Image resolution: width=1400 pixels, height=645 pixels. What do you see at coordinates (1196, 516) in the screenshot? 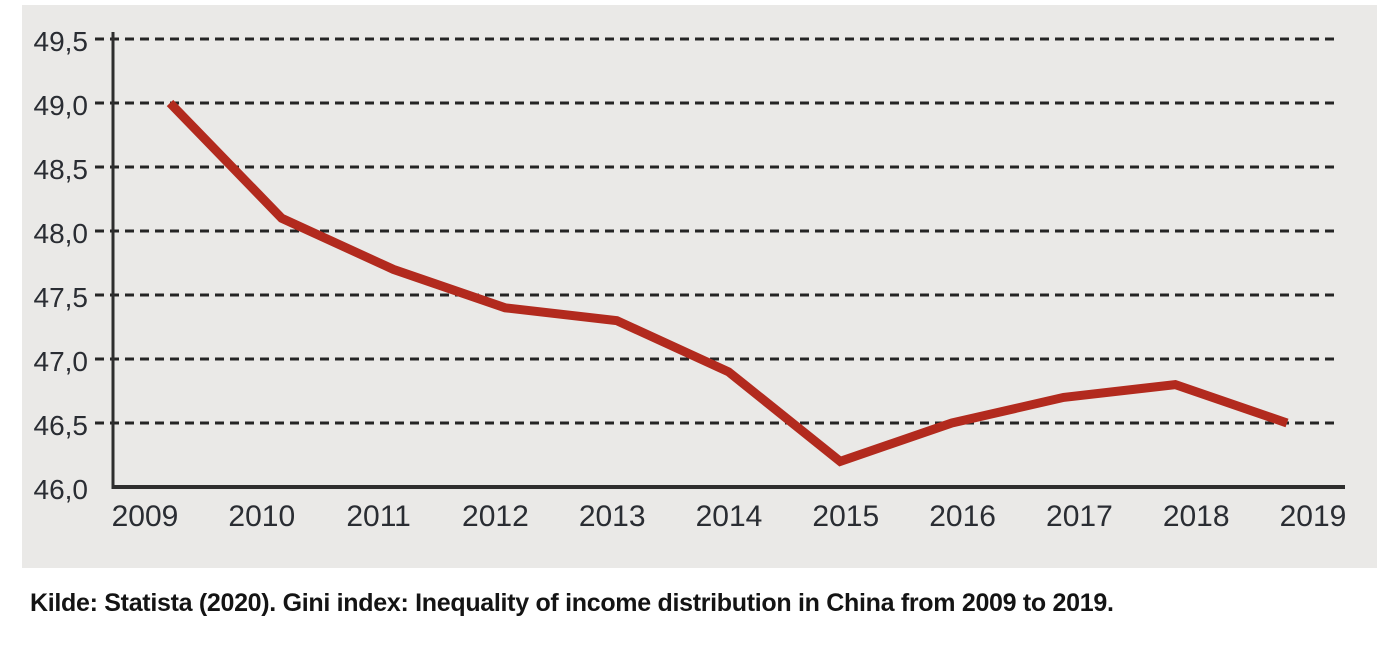
I see `x-tick-label: 2018` at bounding box center [1196, 516].